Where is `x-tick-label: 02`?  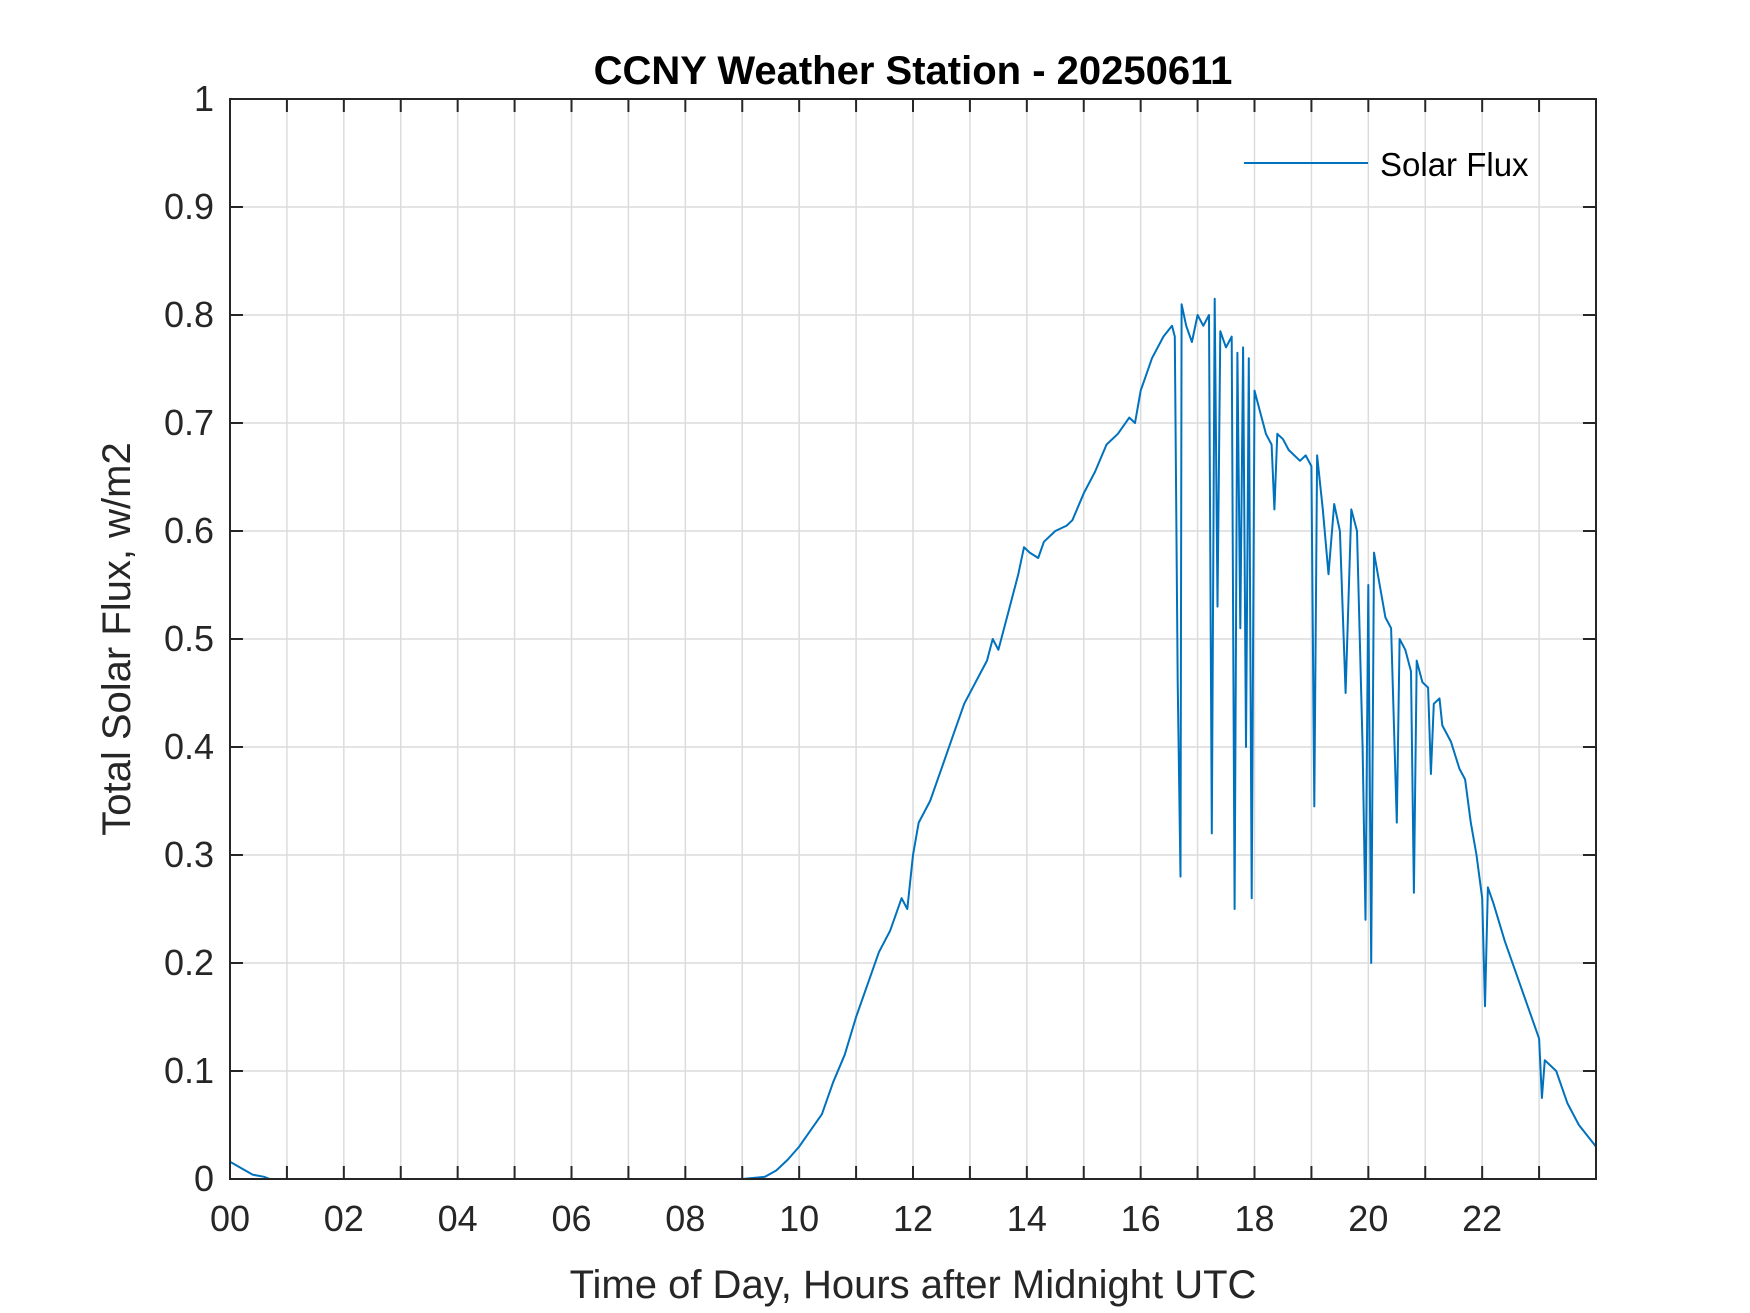 x-tick-label: 02 is located at coordinates (344, 1218).